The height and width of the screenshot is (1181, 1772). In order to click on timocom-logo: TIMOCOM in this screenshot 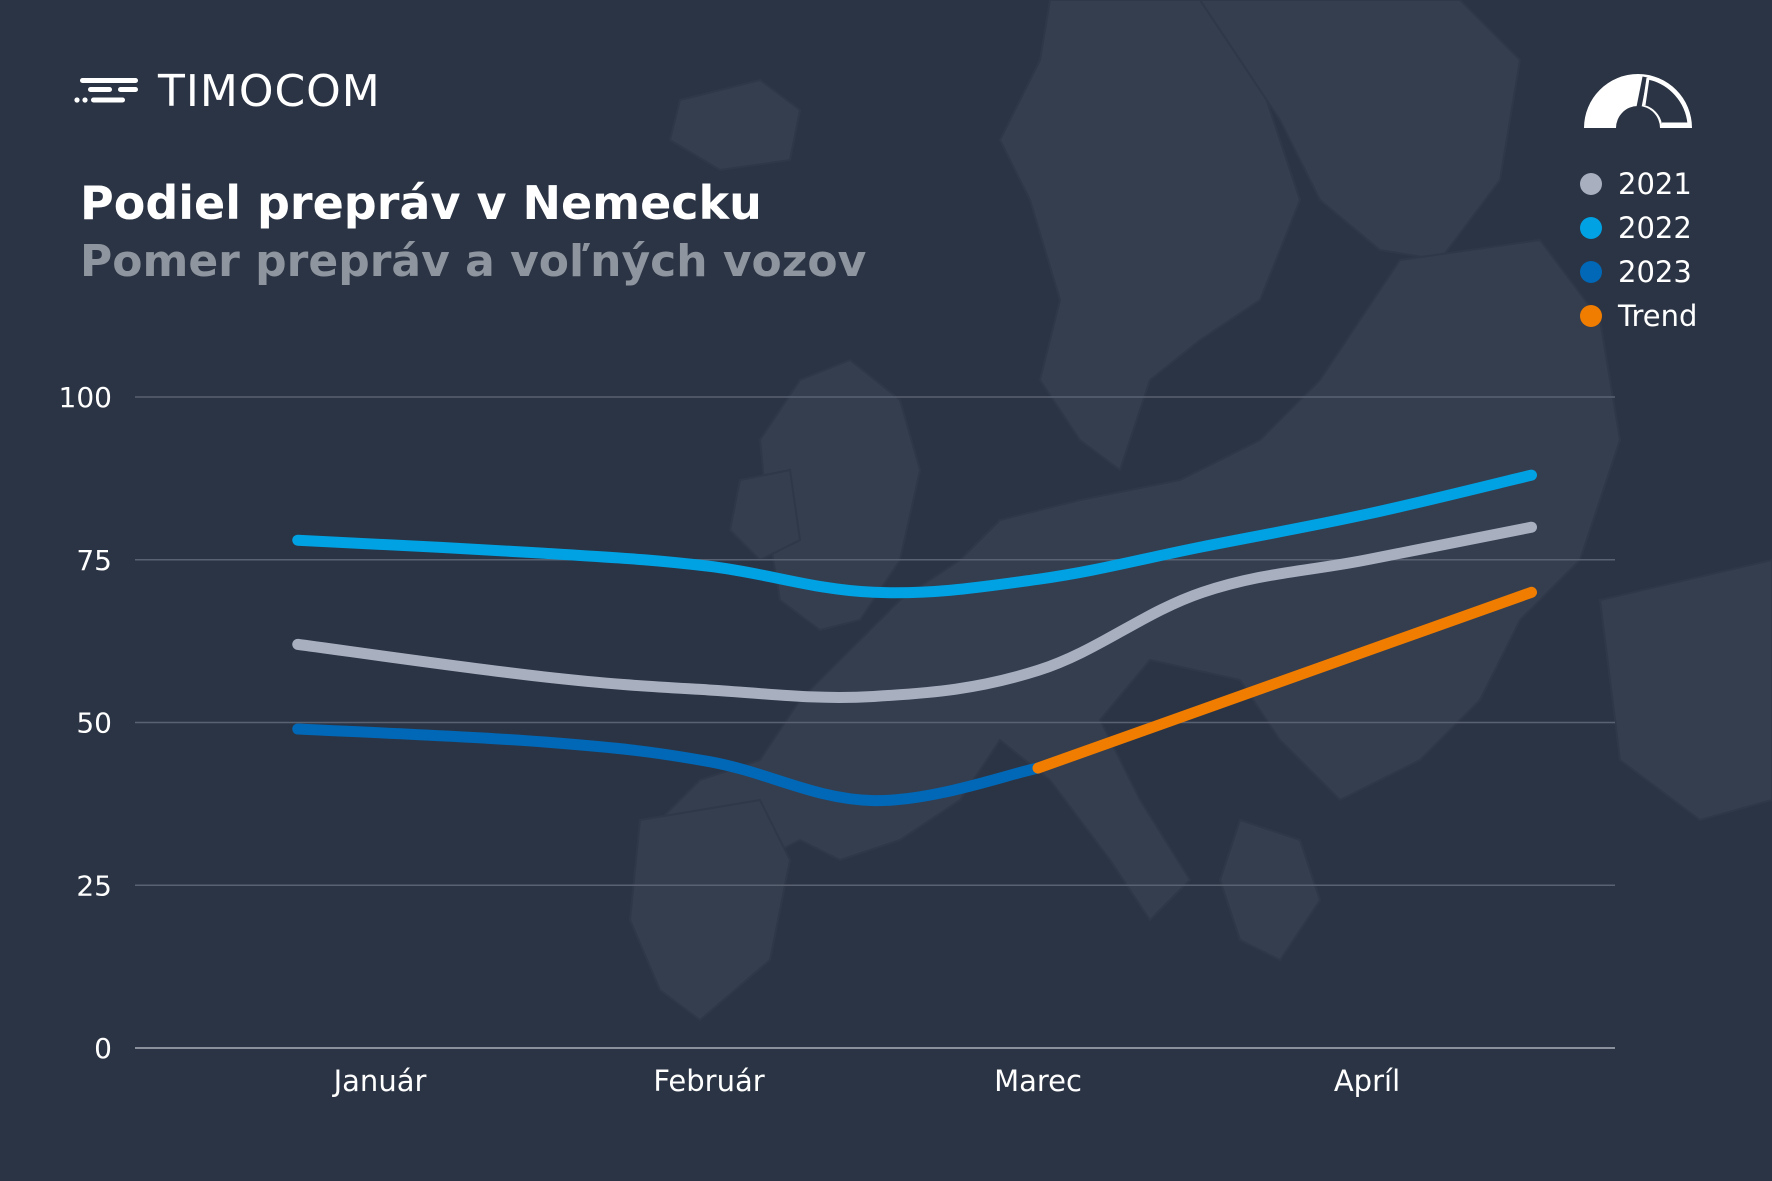, I will do `click(227, 91)`.